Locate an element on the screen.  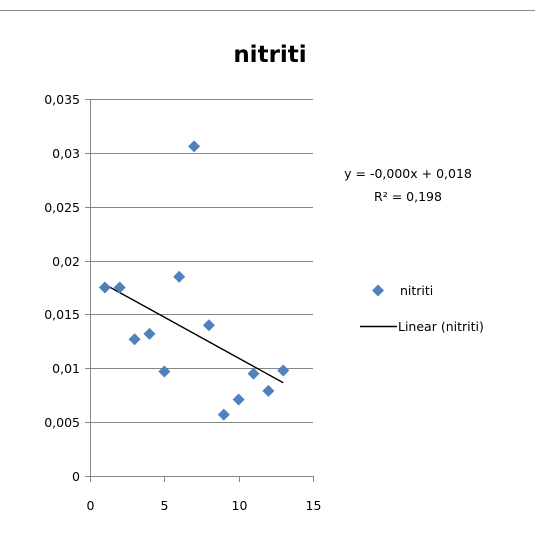
legend-item-nitriti: nitriti is located at coordinates (402, 290).